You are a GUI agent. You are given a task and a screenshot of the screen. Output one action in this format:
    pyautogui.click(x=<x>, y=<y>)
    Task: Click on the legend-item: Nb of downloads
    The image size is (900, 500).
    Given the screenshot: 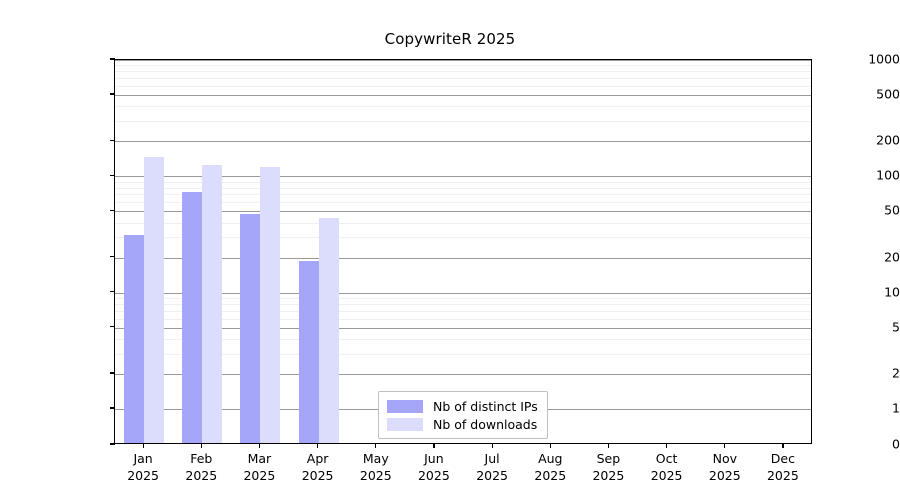 What is the action you would take?
    pyautogui.click(x=462, y=424)
    